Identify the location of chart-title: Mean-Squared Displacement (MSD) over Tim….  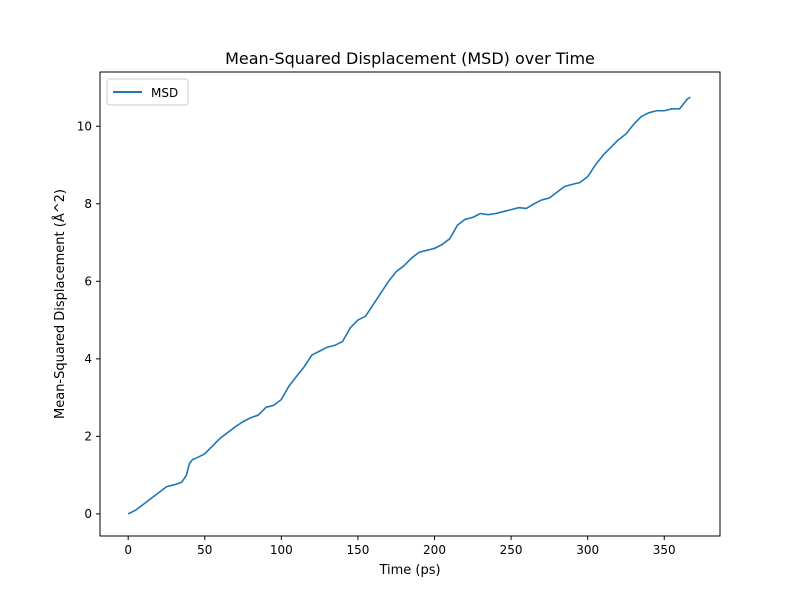
(410, 58).